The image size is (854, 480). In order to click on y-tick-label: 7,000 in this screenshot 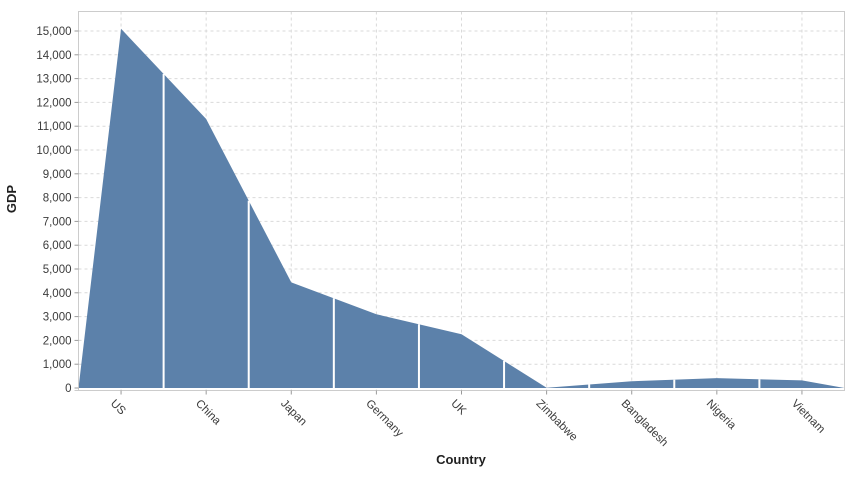, I will do `click(57, 222)`.